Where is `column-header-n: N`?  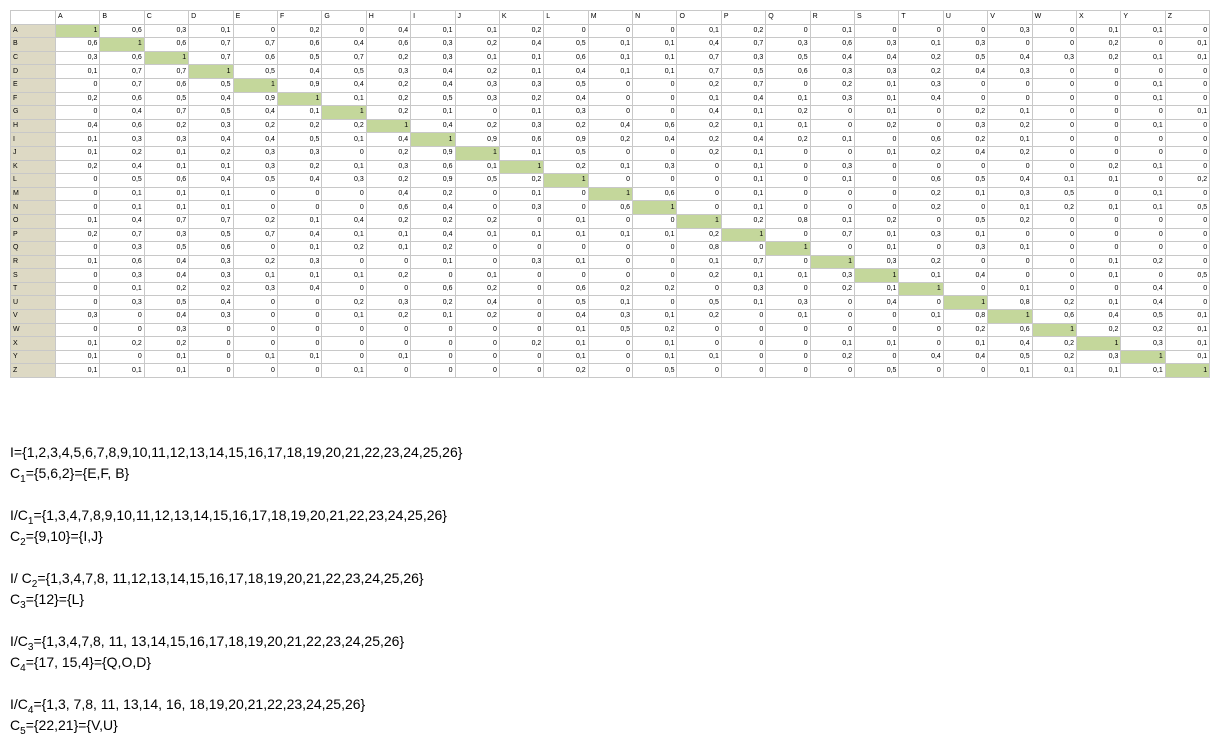 column-header-n: N is located at coordinates (655, 17).